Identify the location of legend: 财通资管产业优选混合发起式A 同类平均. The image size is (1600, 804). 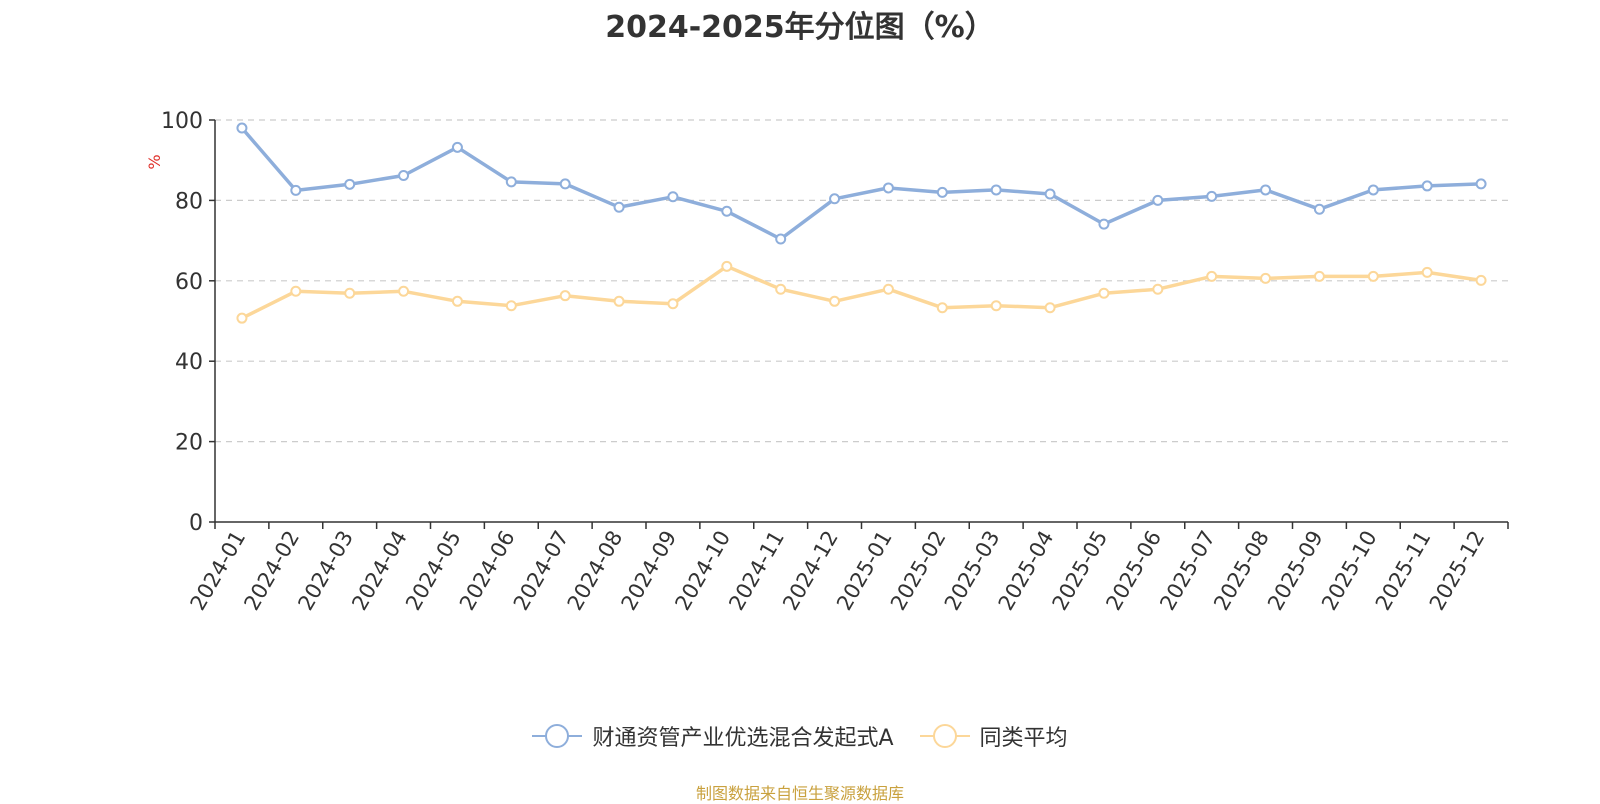
(800, 736).